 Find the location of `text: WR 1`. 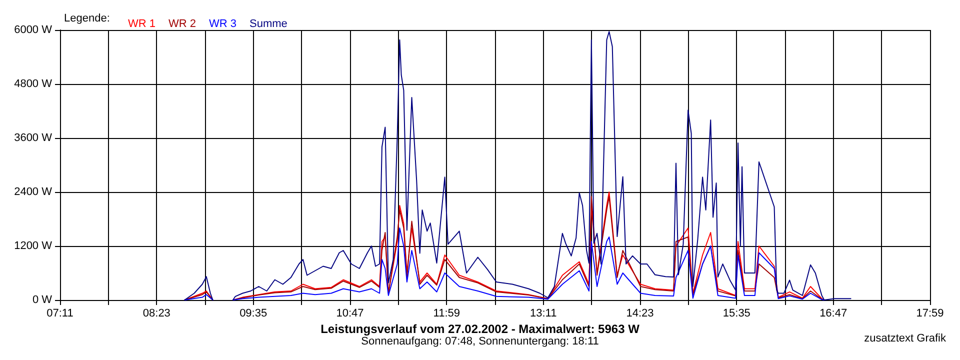

text: WR 1 is located at coordinates (142, 24).